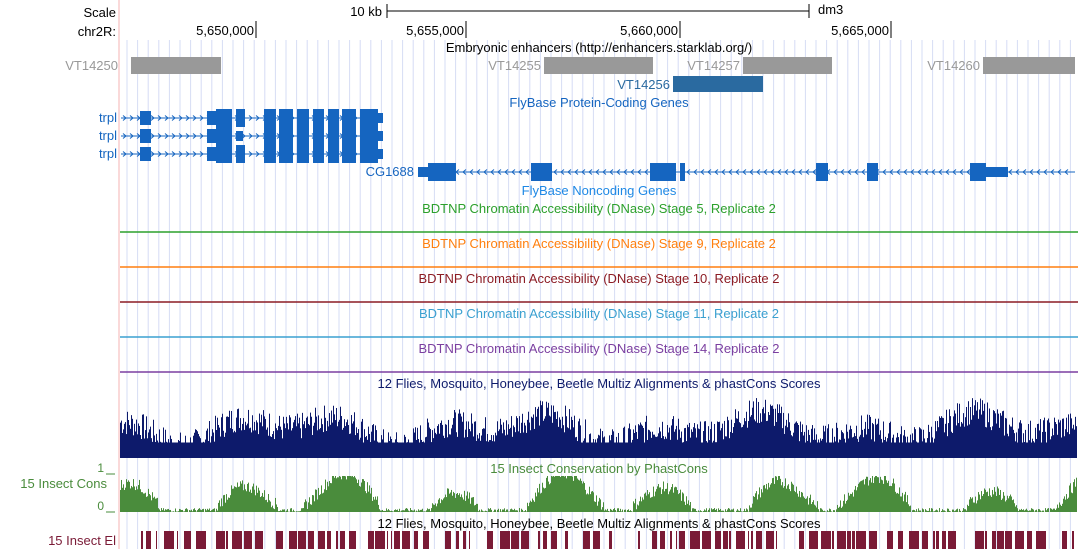 The image size is (1078, 549). I want to click on enhancers-track: VT14250 VT14255 VT14257 VT14256 VT14260, so click(570, 74).